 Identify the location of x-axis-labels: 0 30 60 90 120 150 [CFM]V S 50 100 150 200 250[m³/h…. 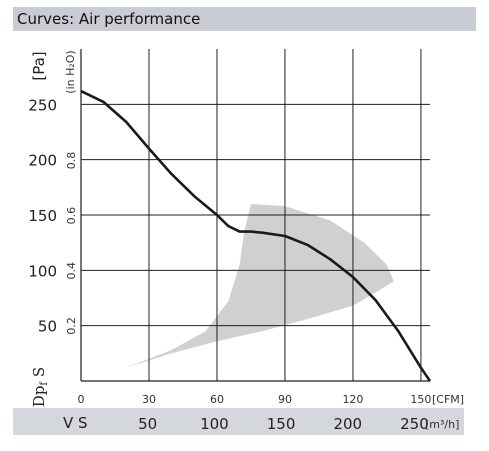
(263, 413).